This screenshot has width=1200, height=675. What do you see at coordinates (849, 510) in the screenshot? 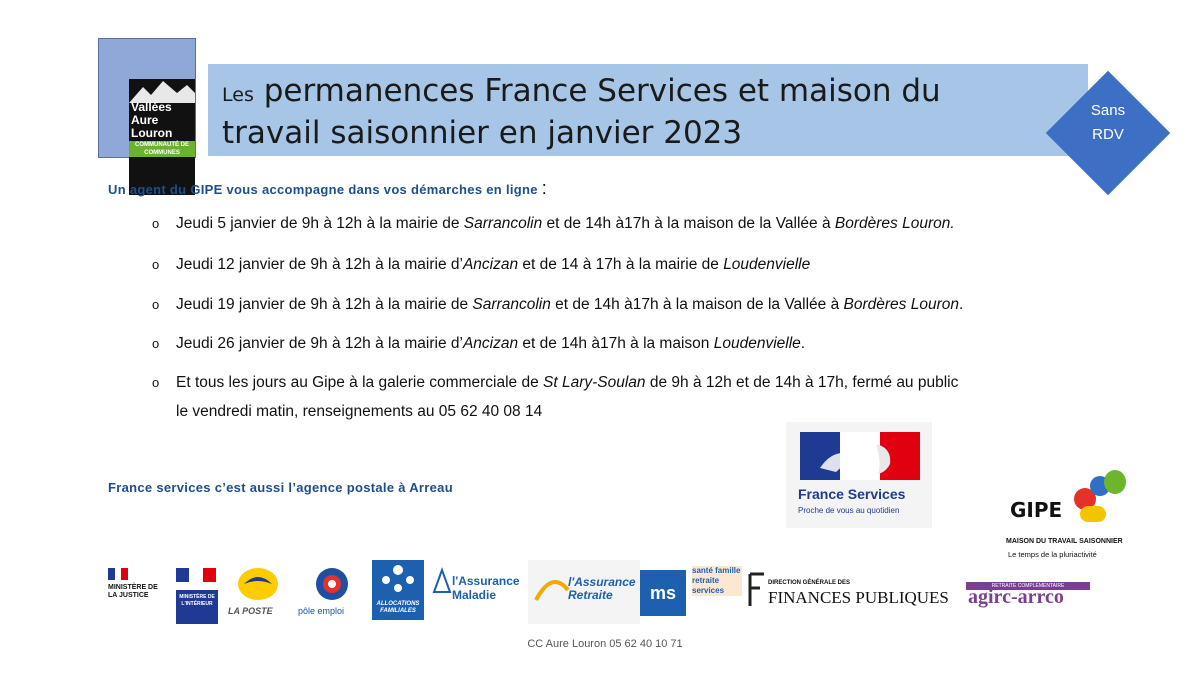
I see `france-services-tagline: Proche de vous au quotidien` at bounding box center [849, 510].